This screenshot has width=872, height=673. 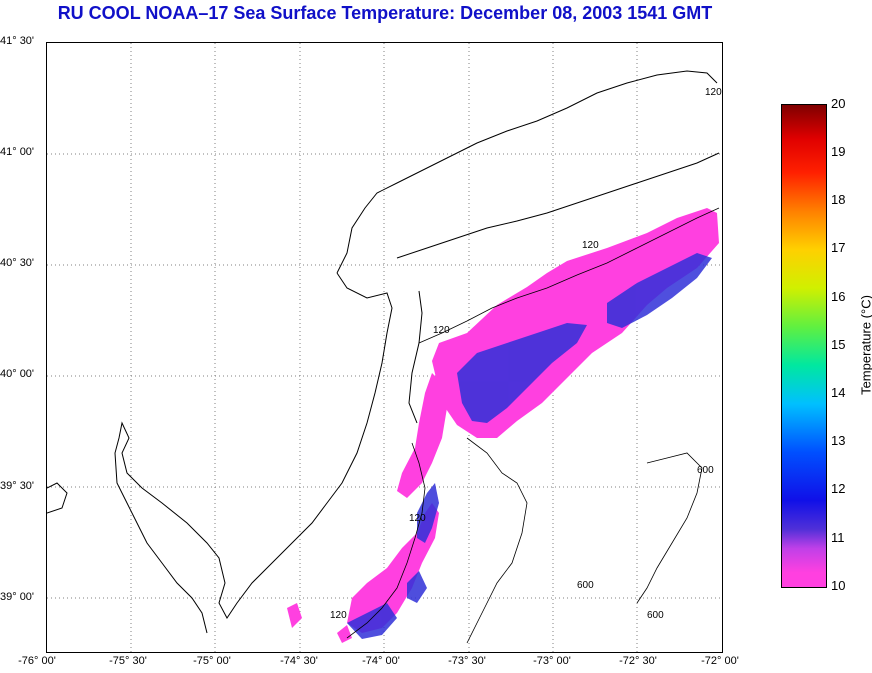 What do you see at coordinates (865, 345) in the screenshot?
I see `colorbar-label: Temperature (°C)` at bounding box center [865, 345].